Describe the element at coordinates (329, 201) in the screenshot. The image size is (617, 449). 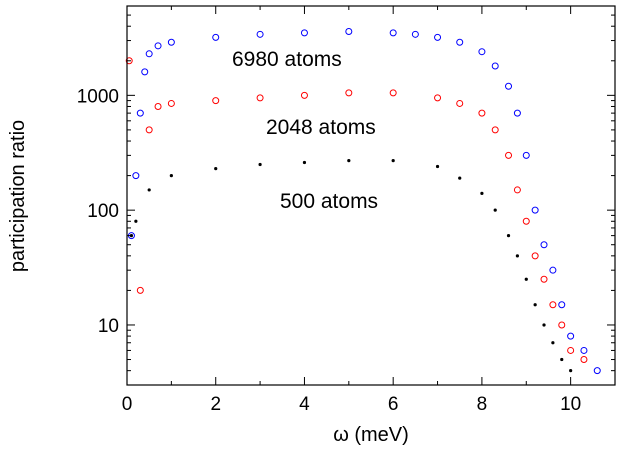
I see `series-label-500-atoms: 500 atoms` at that location.